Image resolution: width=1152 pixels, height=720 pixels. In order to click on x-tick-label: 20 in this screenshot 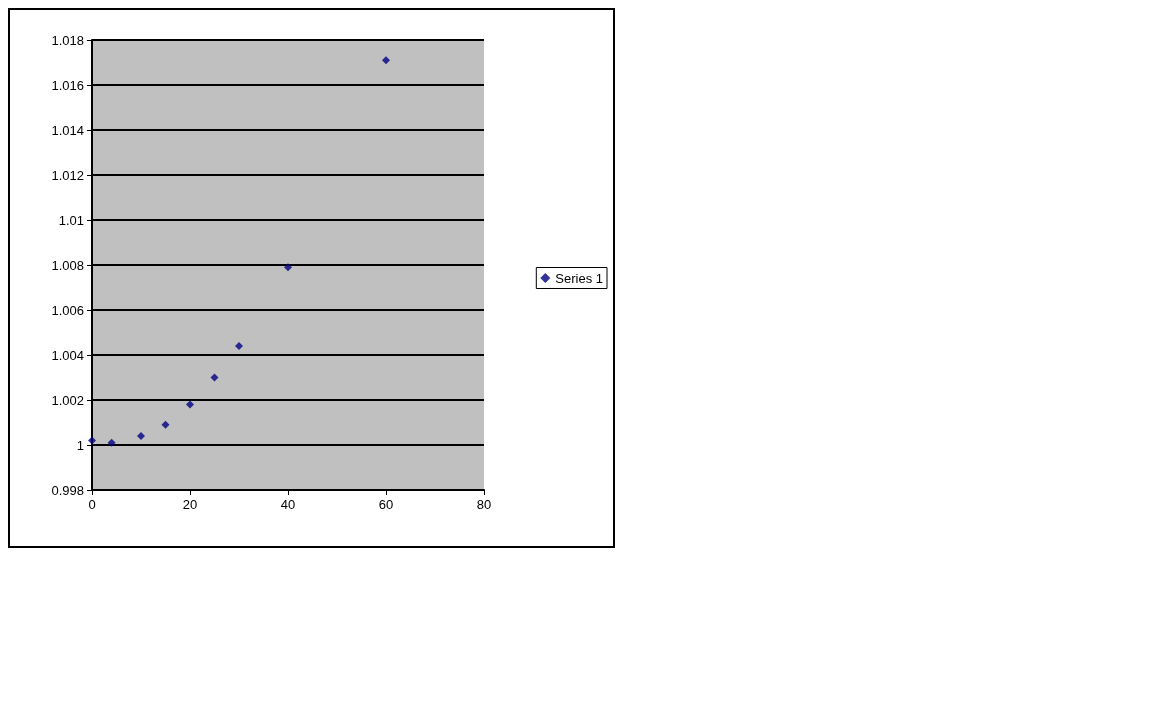, I will do `click(190, 504)`.